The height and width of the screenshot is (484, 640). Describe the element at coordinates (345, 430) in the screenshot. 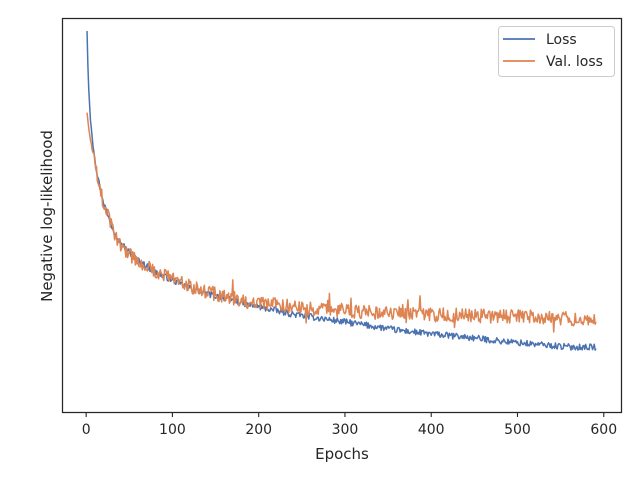

I see `x-tick-label: 300` at that location.